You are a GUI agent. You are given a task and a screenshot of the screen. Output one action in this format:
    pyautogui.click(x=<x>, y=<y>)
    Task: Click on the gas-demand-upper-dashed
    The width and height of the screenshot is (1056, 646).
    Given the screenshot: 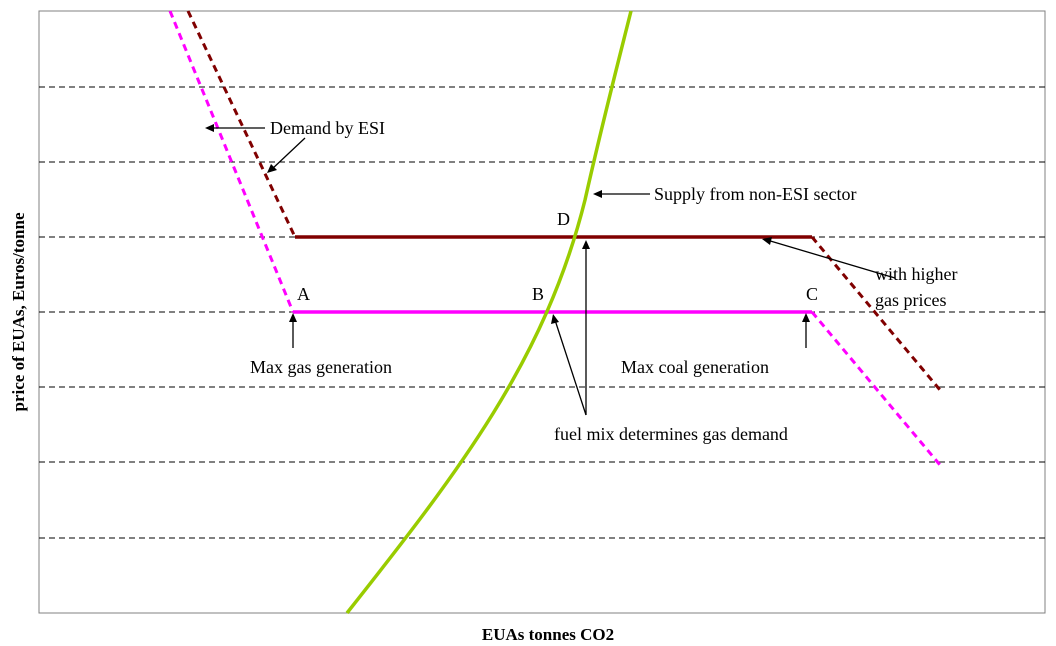 What is the action you would take?
    pyautogui.click(x=231, y=161)
    